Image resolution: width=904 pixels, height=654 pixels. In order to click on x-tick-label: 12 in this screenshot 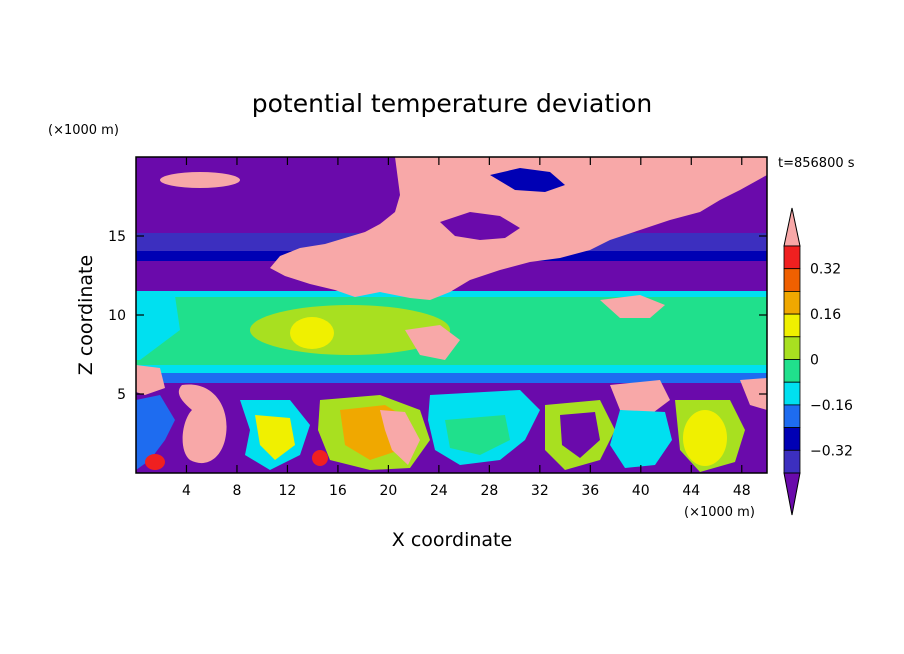, I will do `click(288, 491)`.